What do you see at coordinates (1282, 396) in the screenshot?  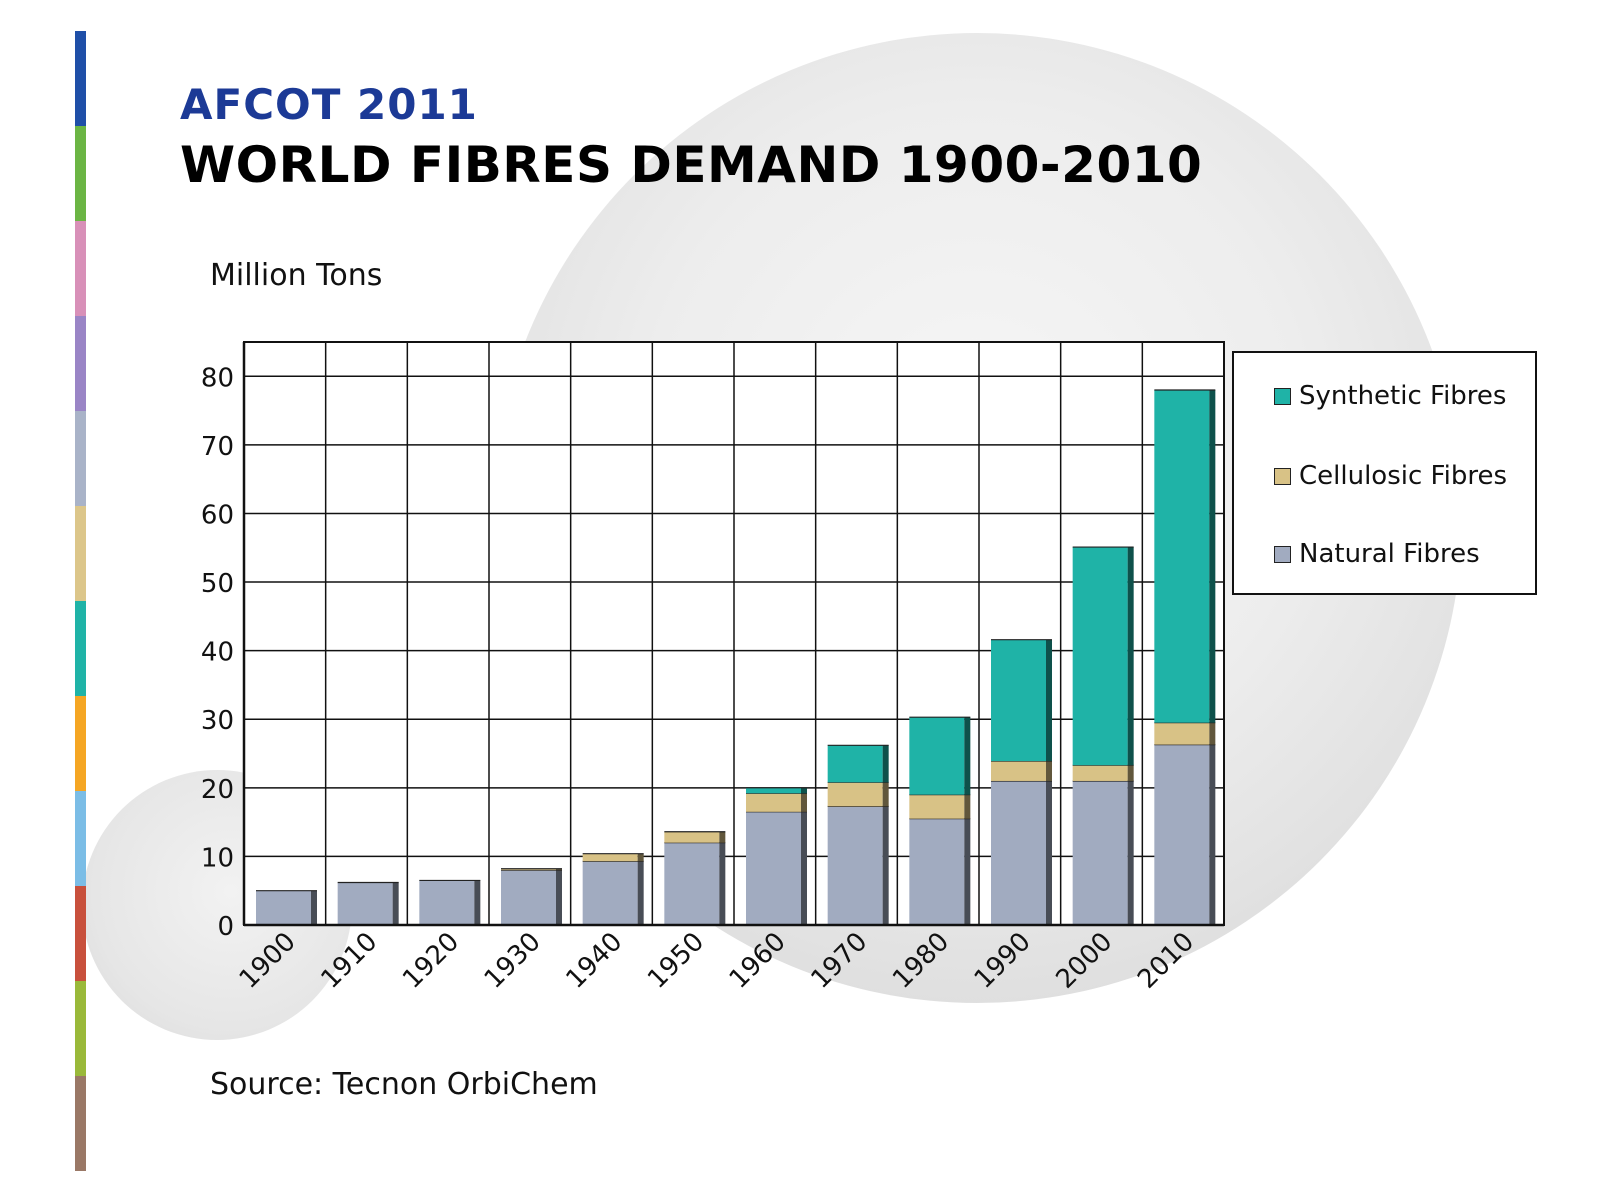 I see `legend-swatch-synthetic` at bounding box center [1282, 396].